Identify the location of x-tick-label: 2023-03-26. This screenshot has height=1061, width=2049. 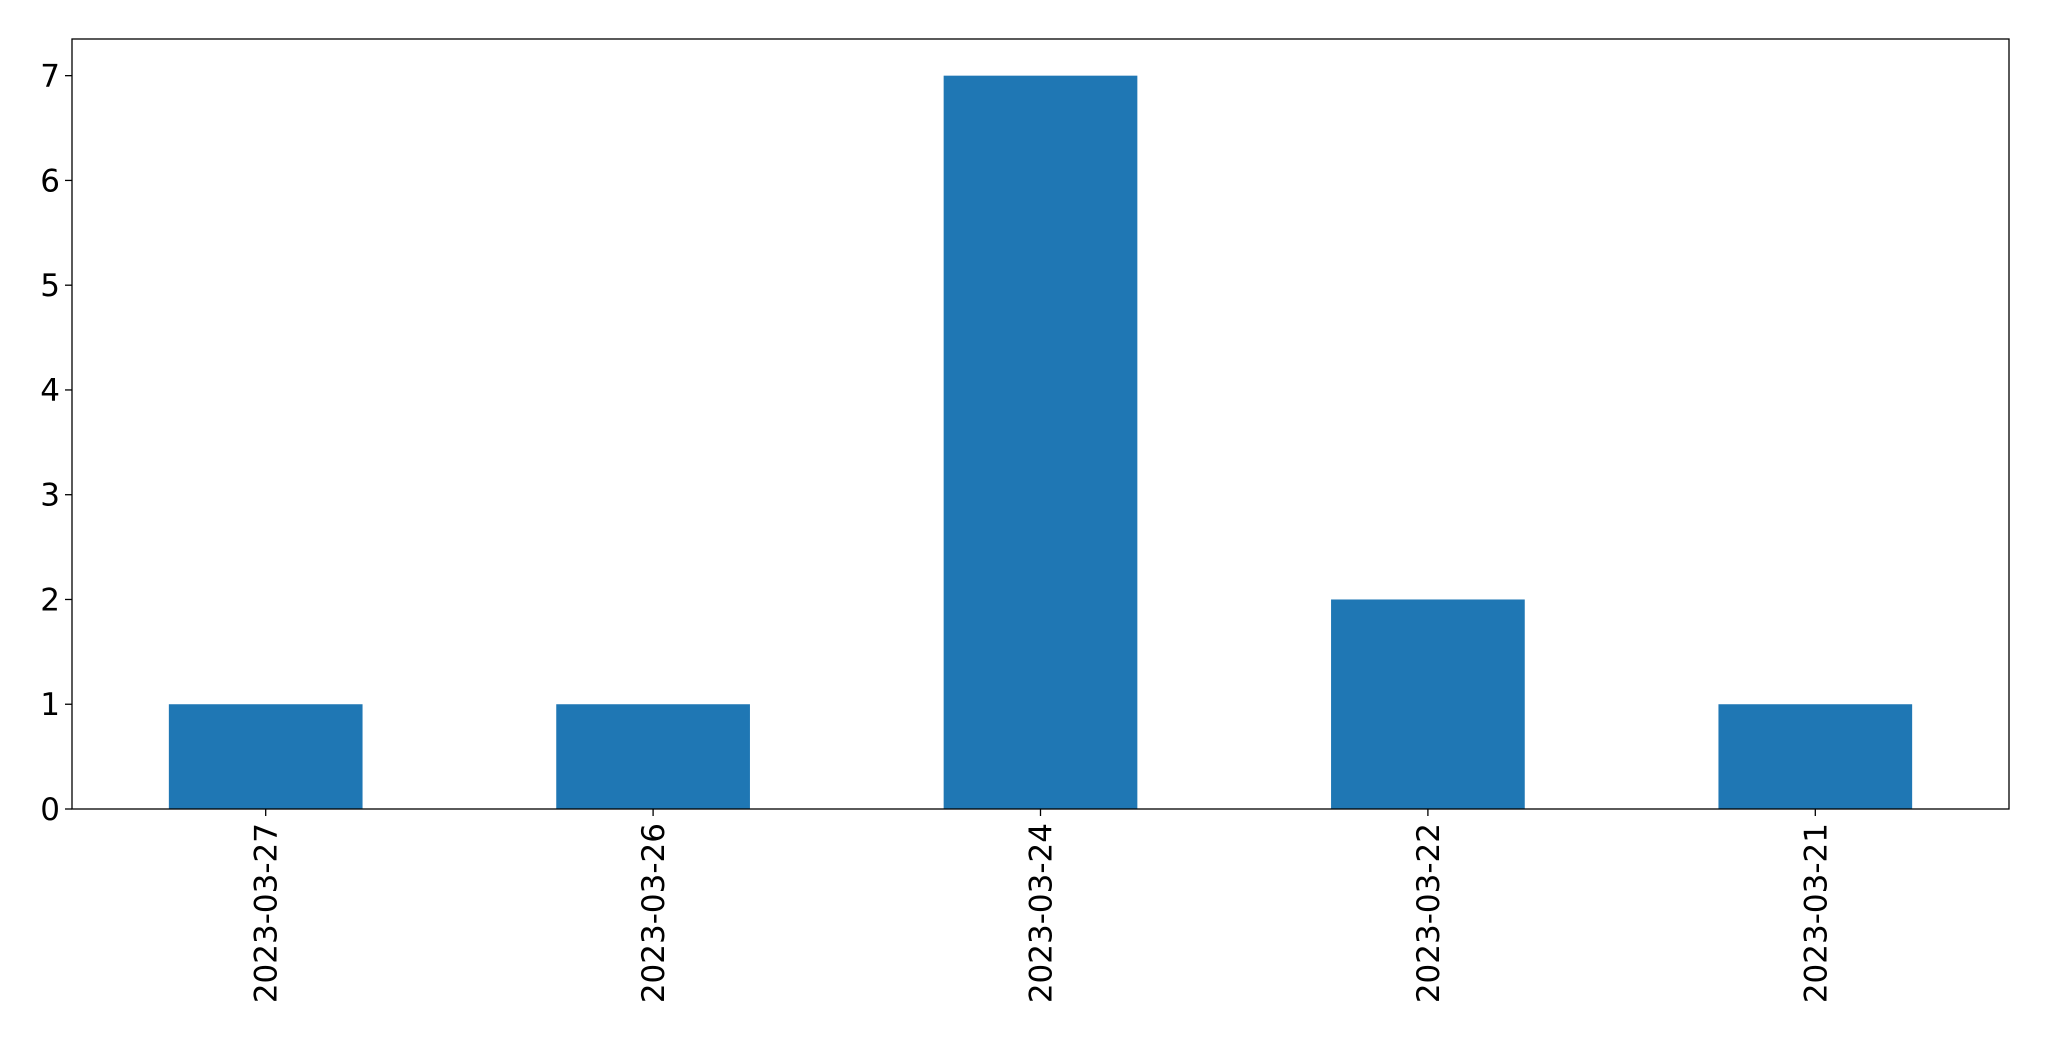
(654, 913).